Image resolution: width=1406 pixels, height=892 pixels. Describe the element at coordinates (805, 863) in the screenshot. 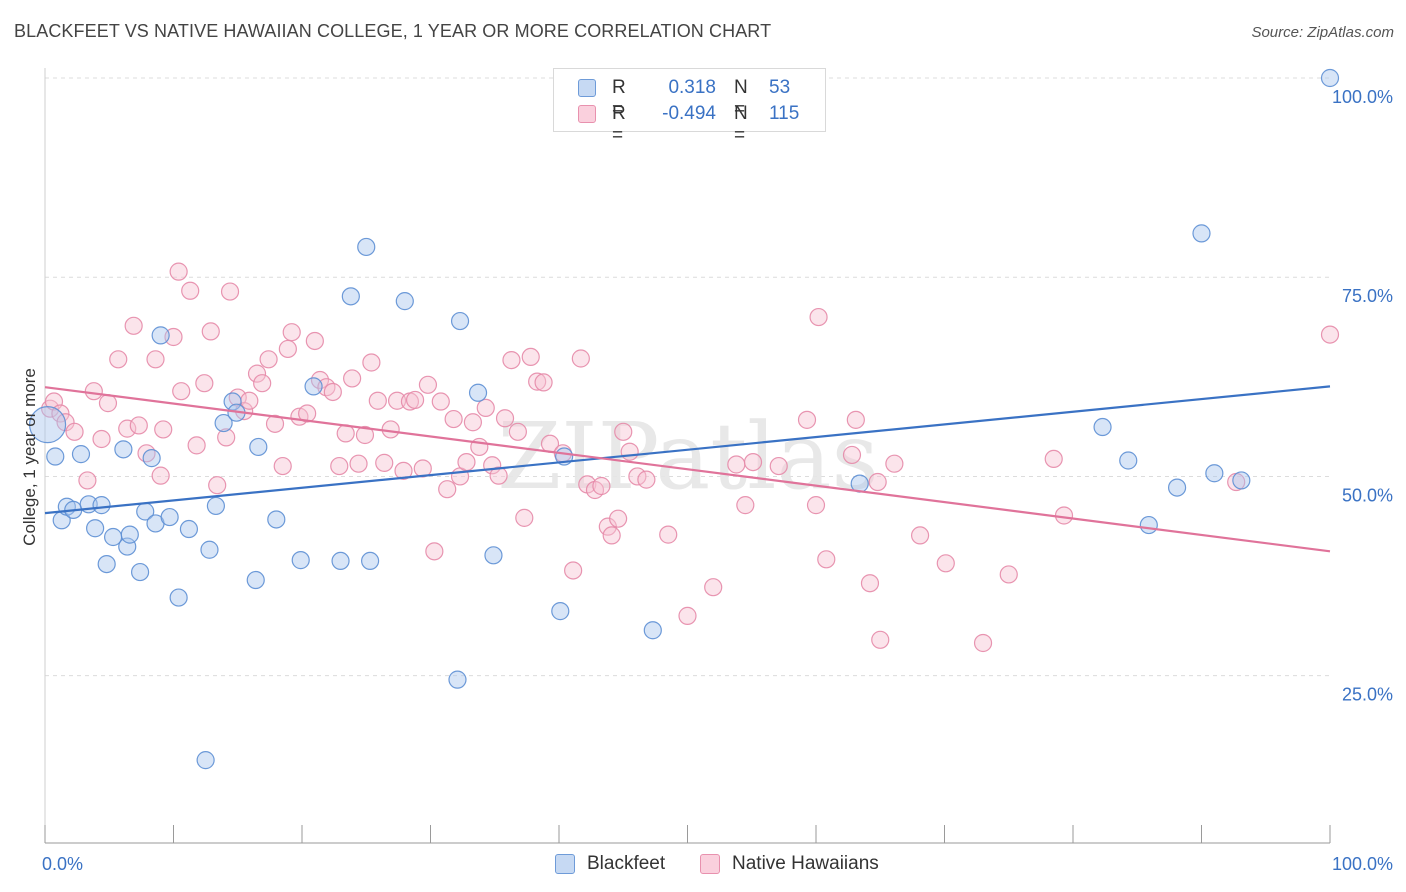

I see `bottom-legend-label: Native Hawaiians` at that location.